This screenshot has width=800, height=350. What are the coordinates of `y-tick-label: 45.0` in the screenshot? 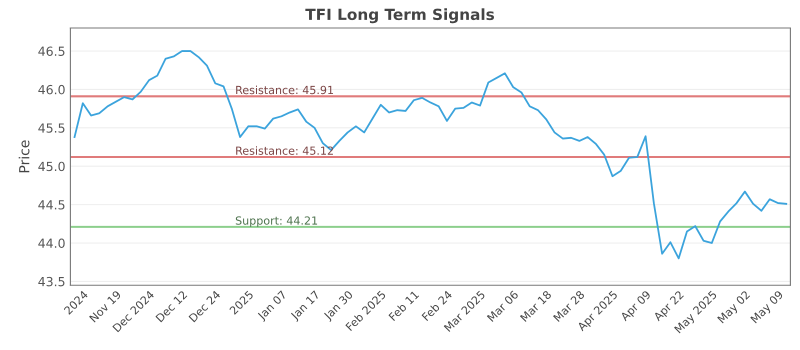 It's located at (51, 167).